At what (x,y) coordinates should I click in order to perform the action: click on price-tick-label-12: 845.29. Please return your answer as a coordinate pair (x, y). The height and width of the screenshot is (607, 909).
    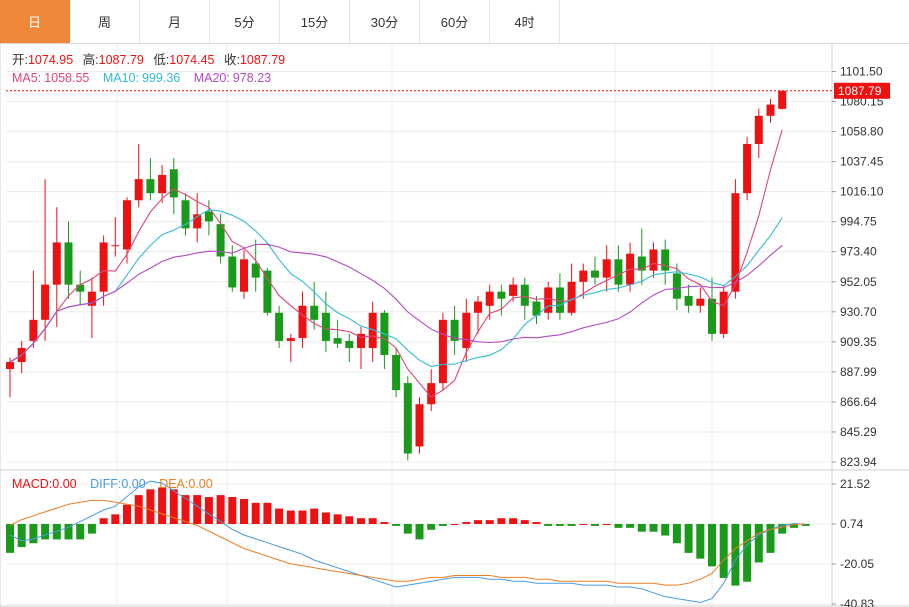
    Looking at the image, I should click on (858, 432).